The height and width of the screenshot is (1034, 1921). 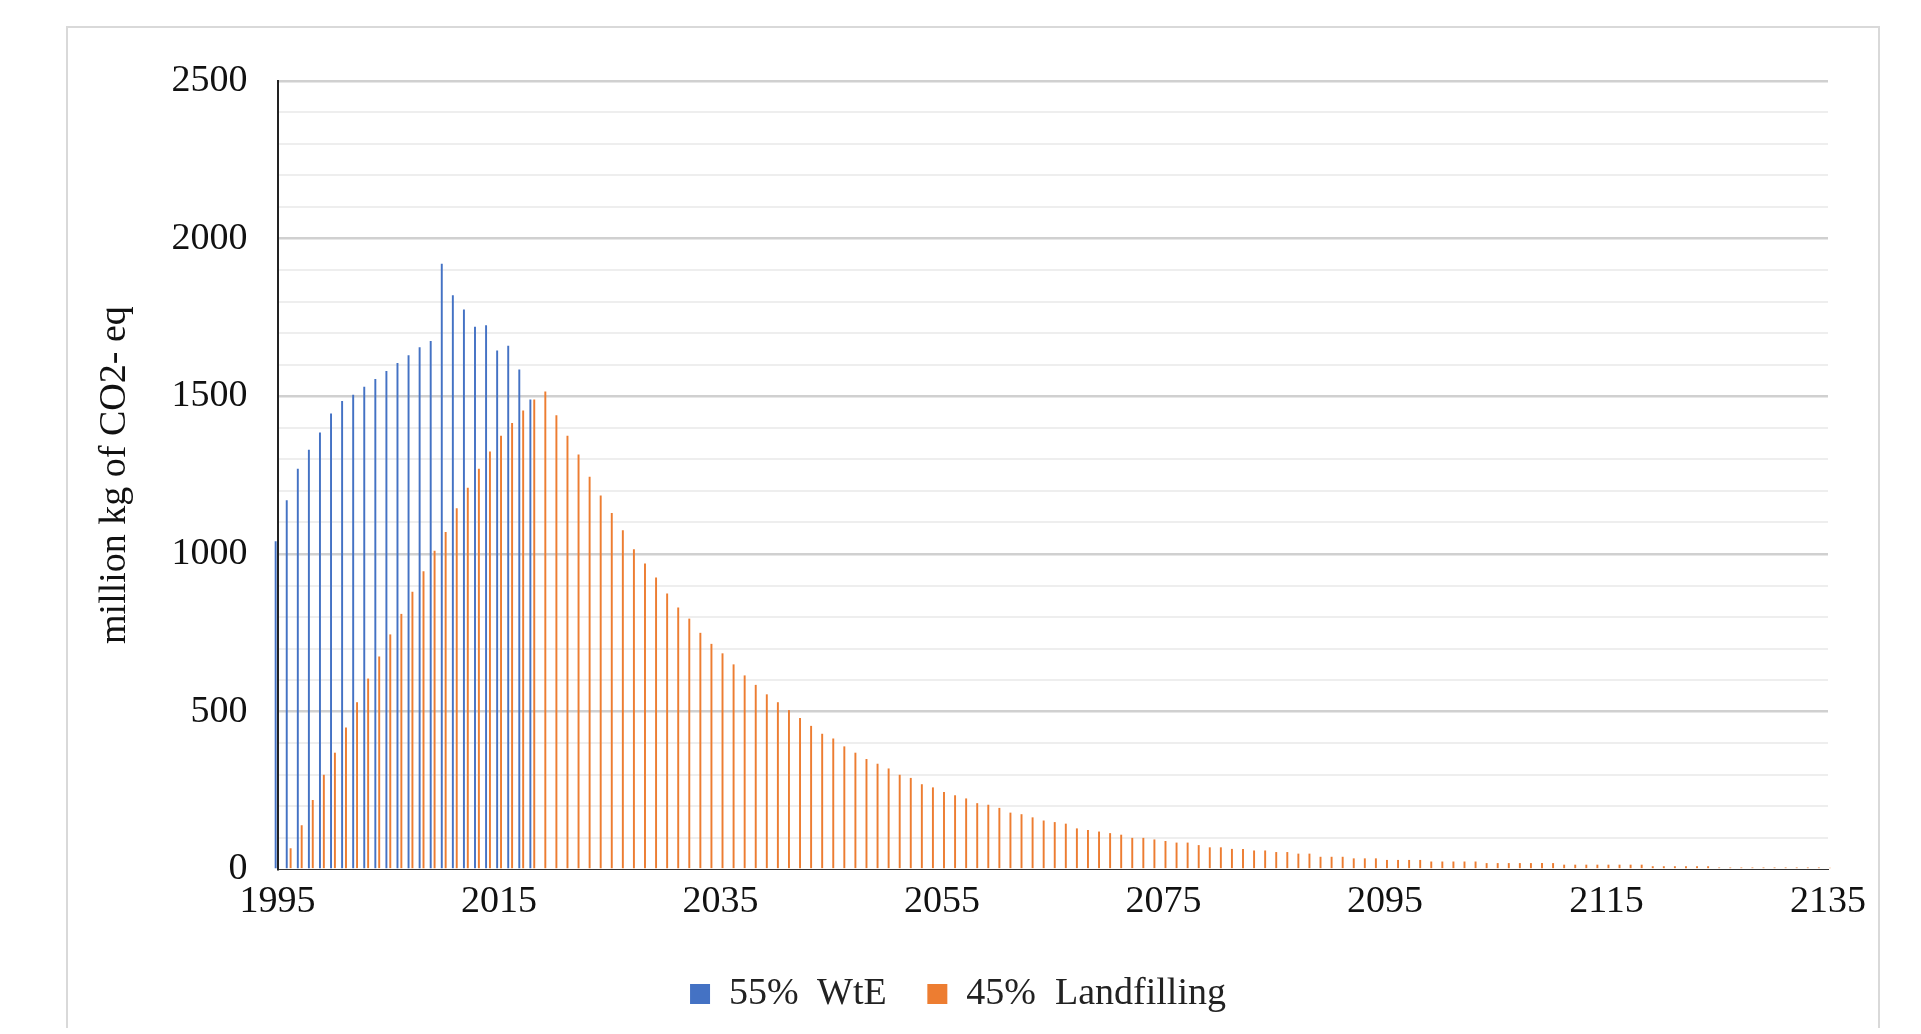 I want to click on y-tick-label: 1500, so click(x=209, y=393).